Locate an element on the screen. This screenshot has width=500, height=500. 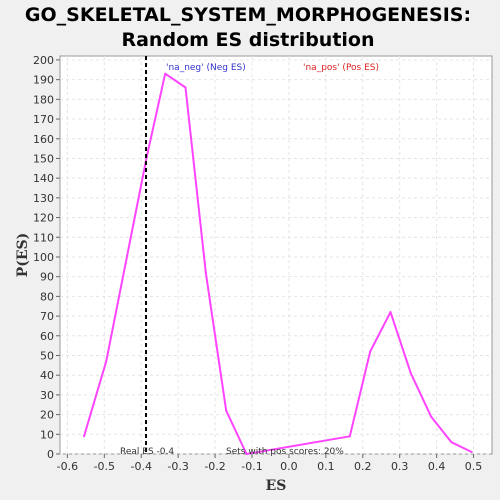
x-tick-label: 0.5 is located at coordinates (474, 466).